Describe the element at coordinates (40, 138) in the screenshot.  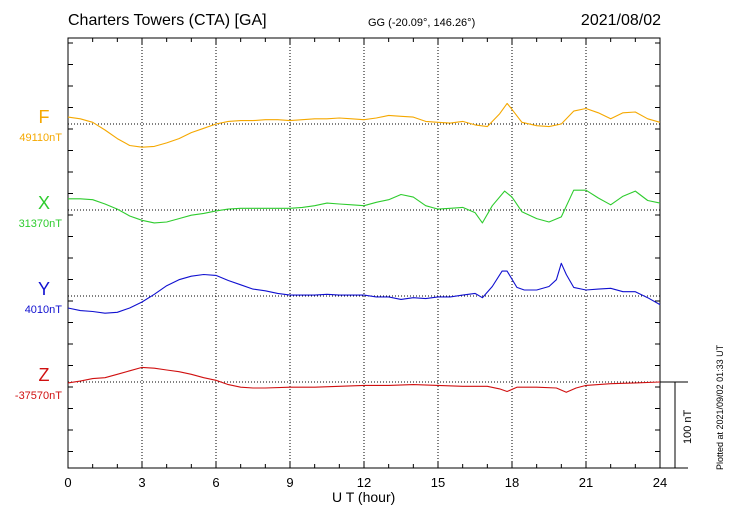
I see `series-f-baseline-label: 49110nT` at that location.